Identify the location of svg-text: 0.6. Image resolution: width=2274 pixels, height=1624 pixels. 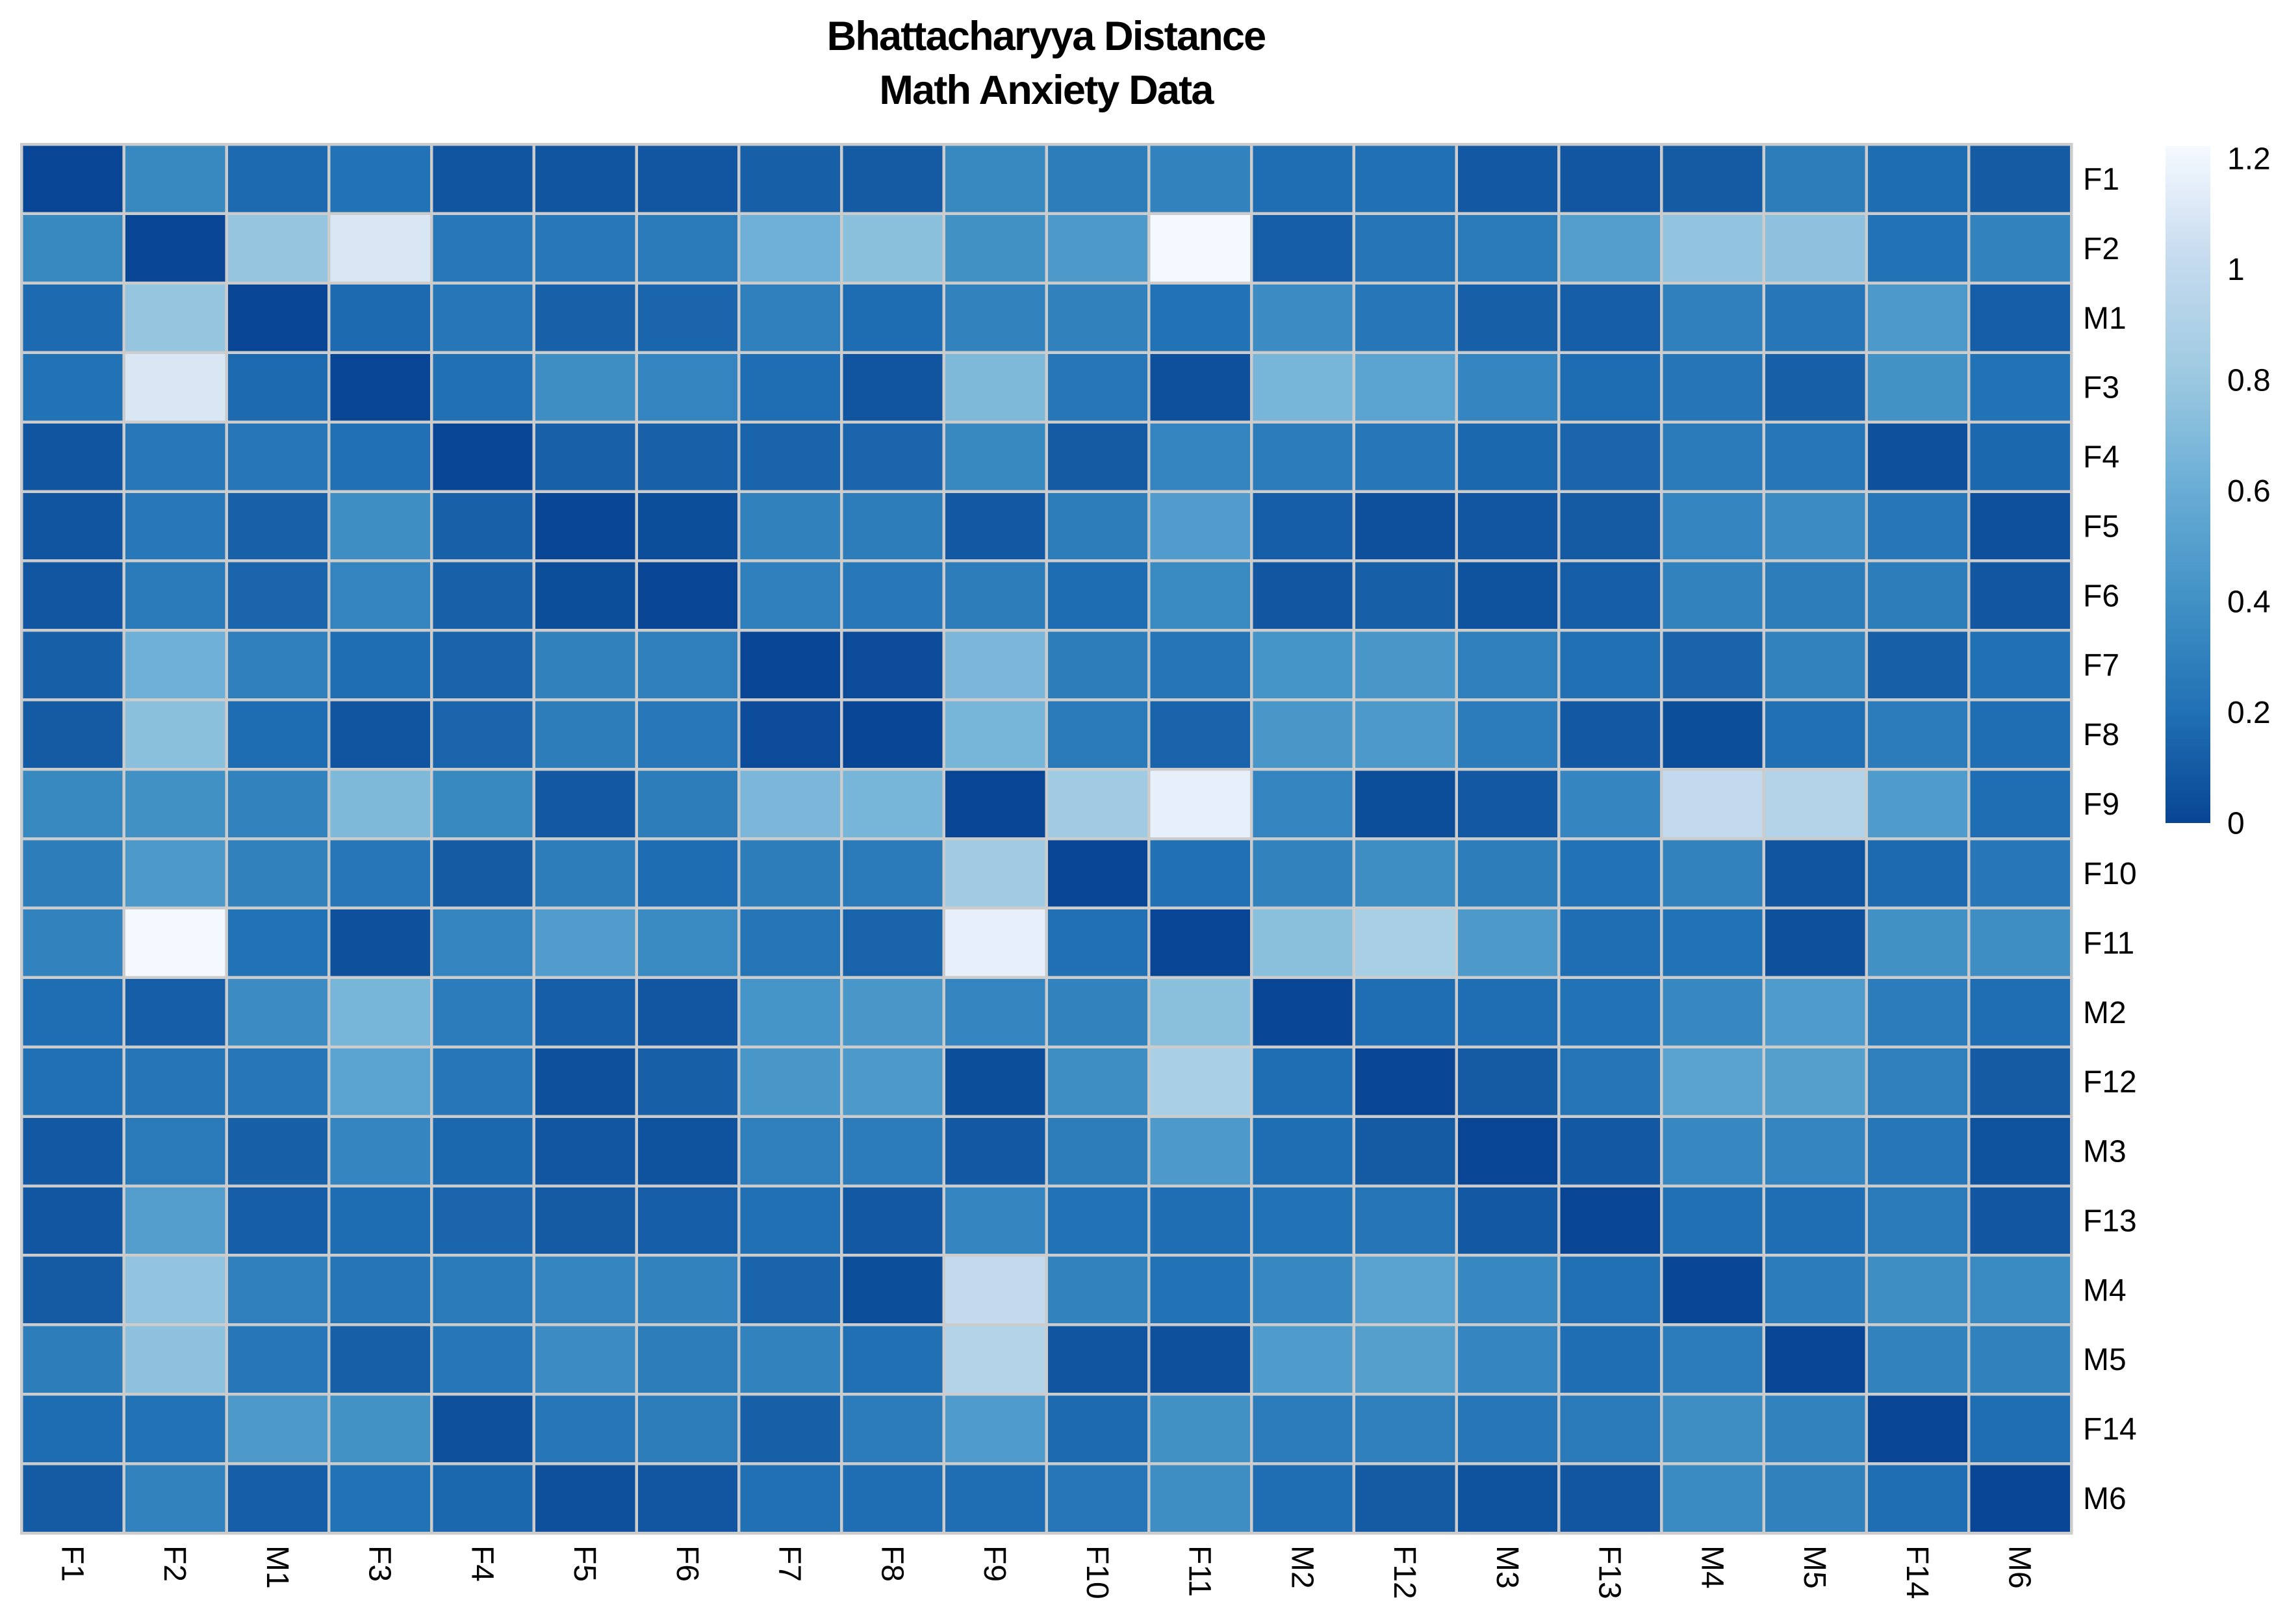
(2249, 491).